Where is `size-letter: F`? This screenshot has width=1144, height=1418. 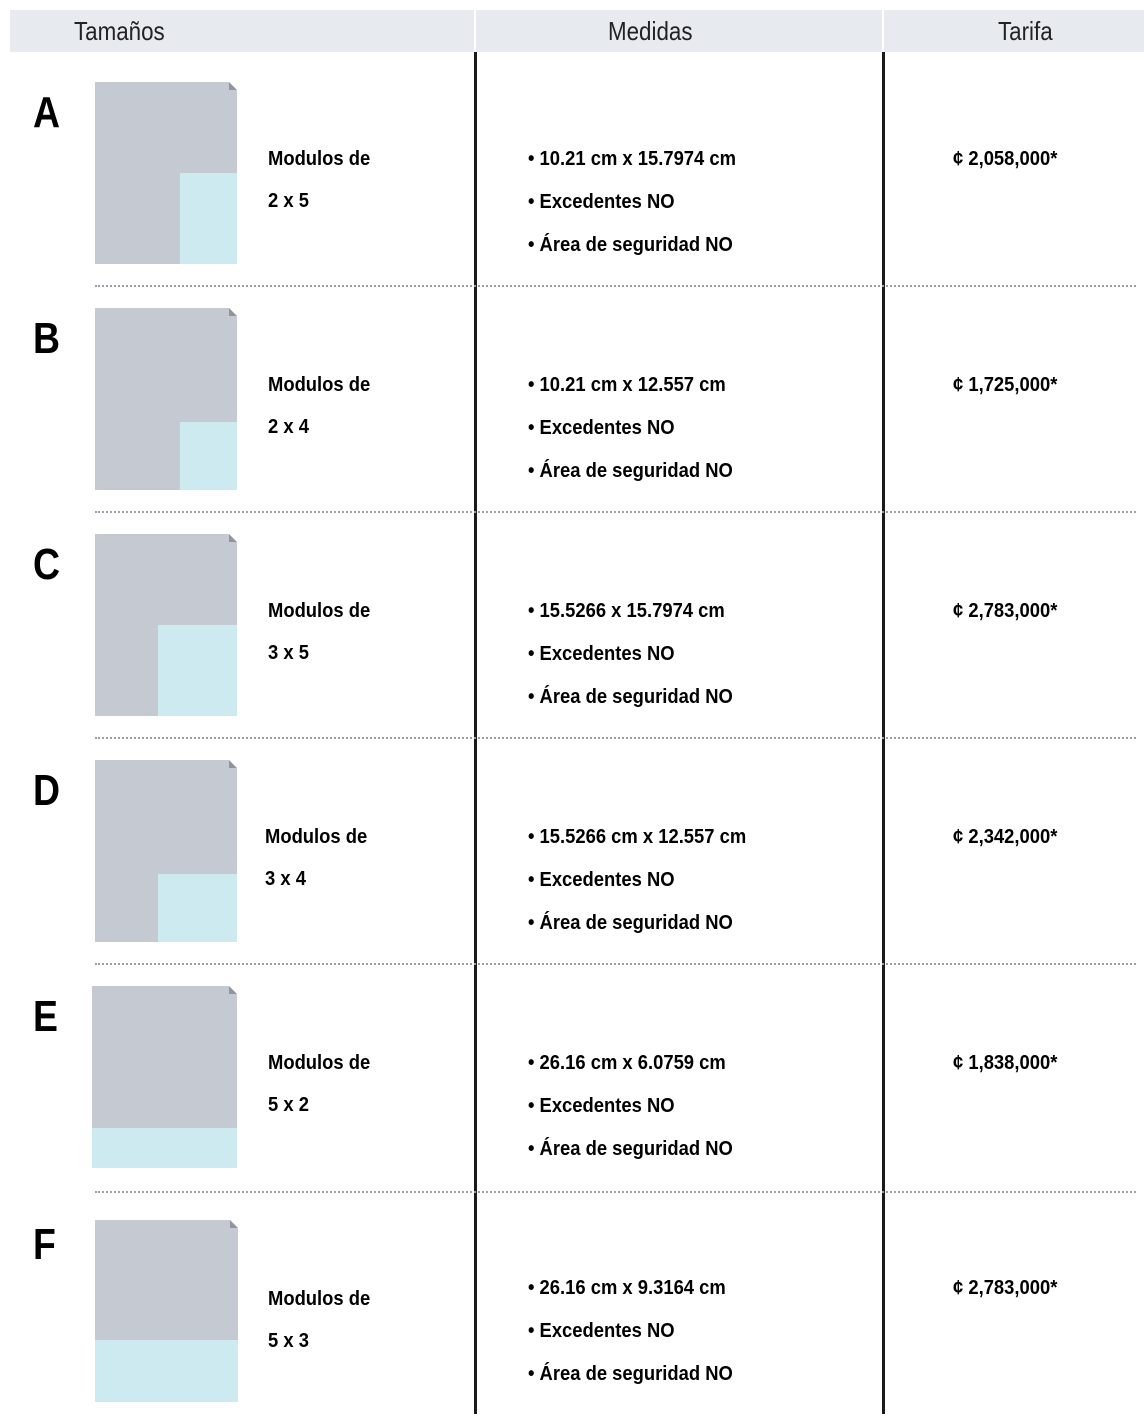
size-letter: F is located at coordinates (44, 1244).